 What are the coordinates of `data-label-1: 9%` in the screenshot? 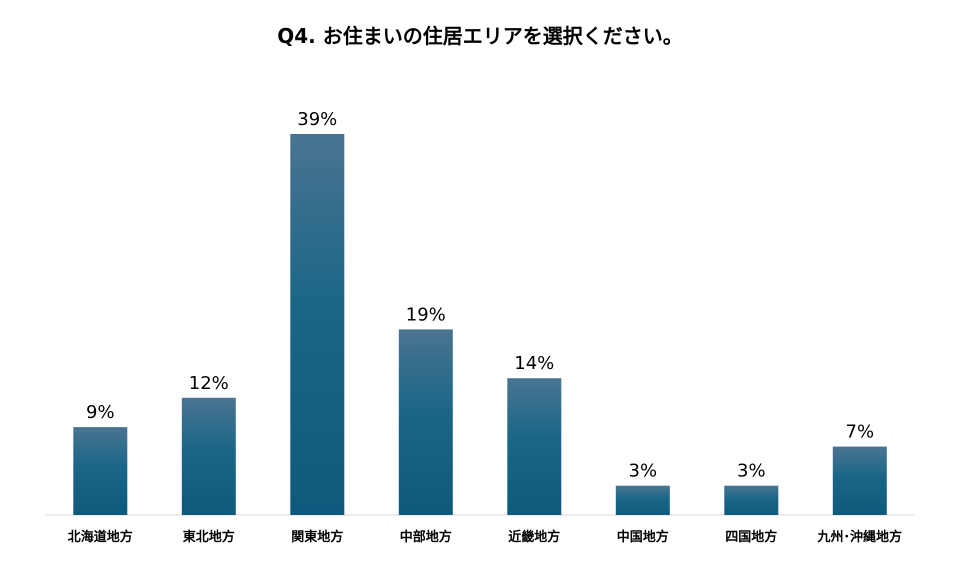 It's located at (100, 412).